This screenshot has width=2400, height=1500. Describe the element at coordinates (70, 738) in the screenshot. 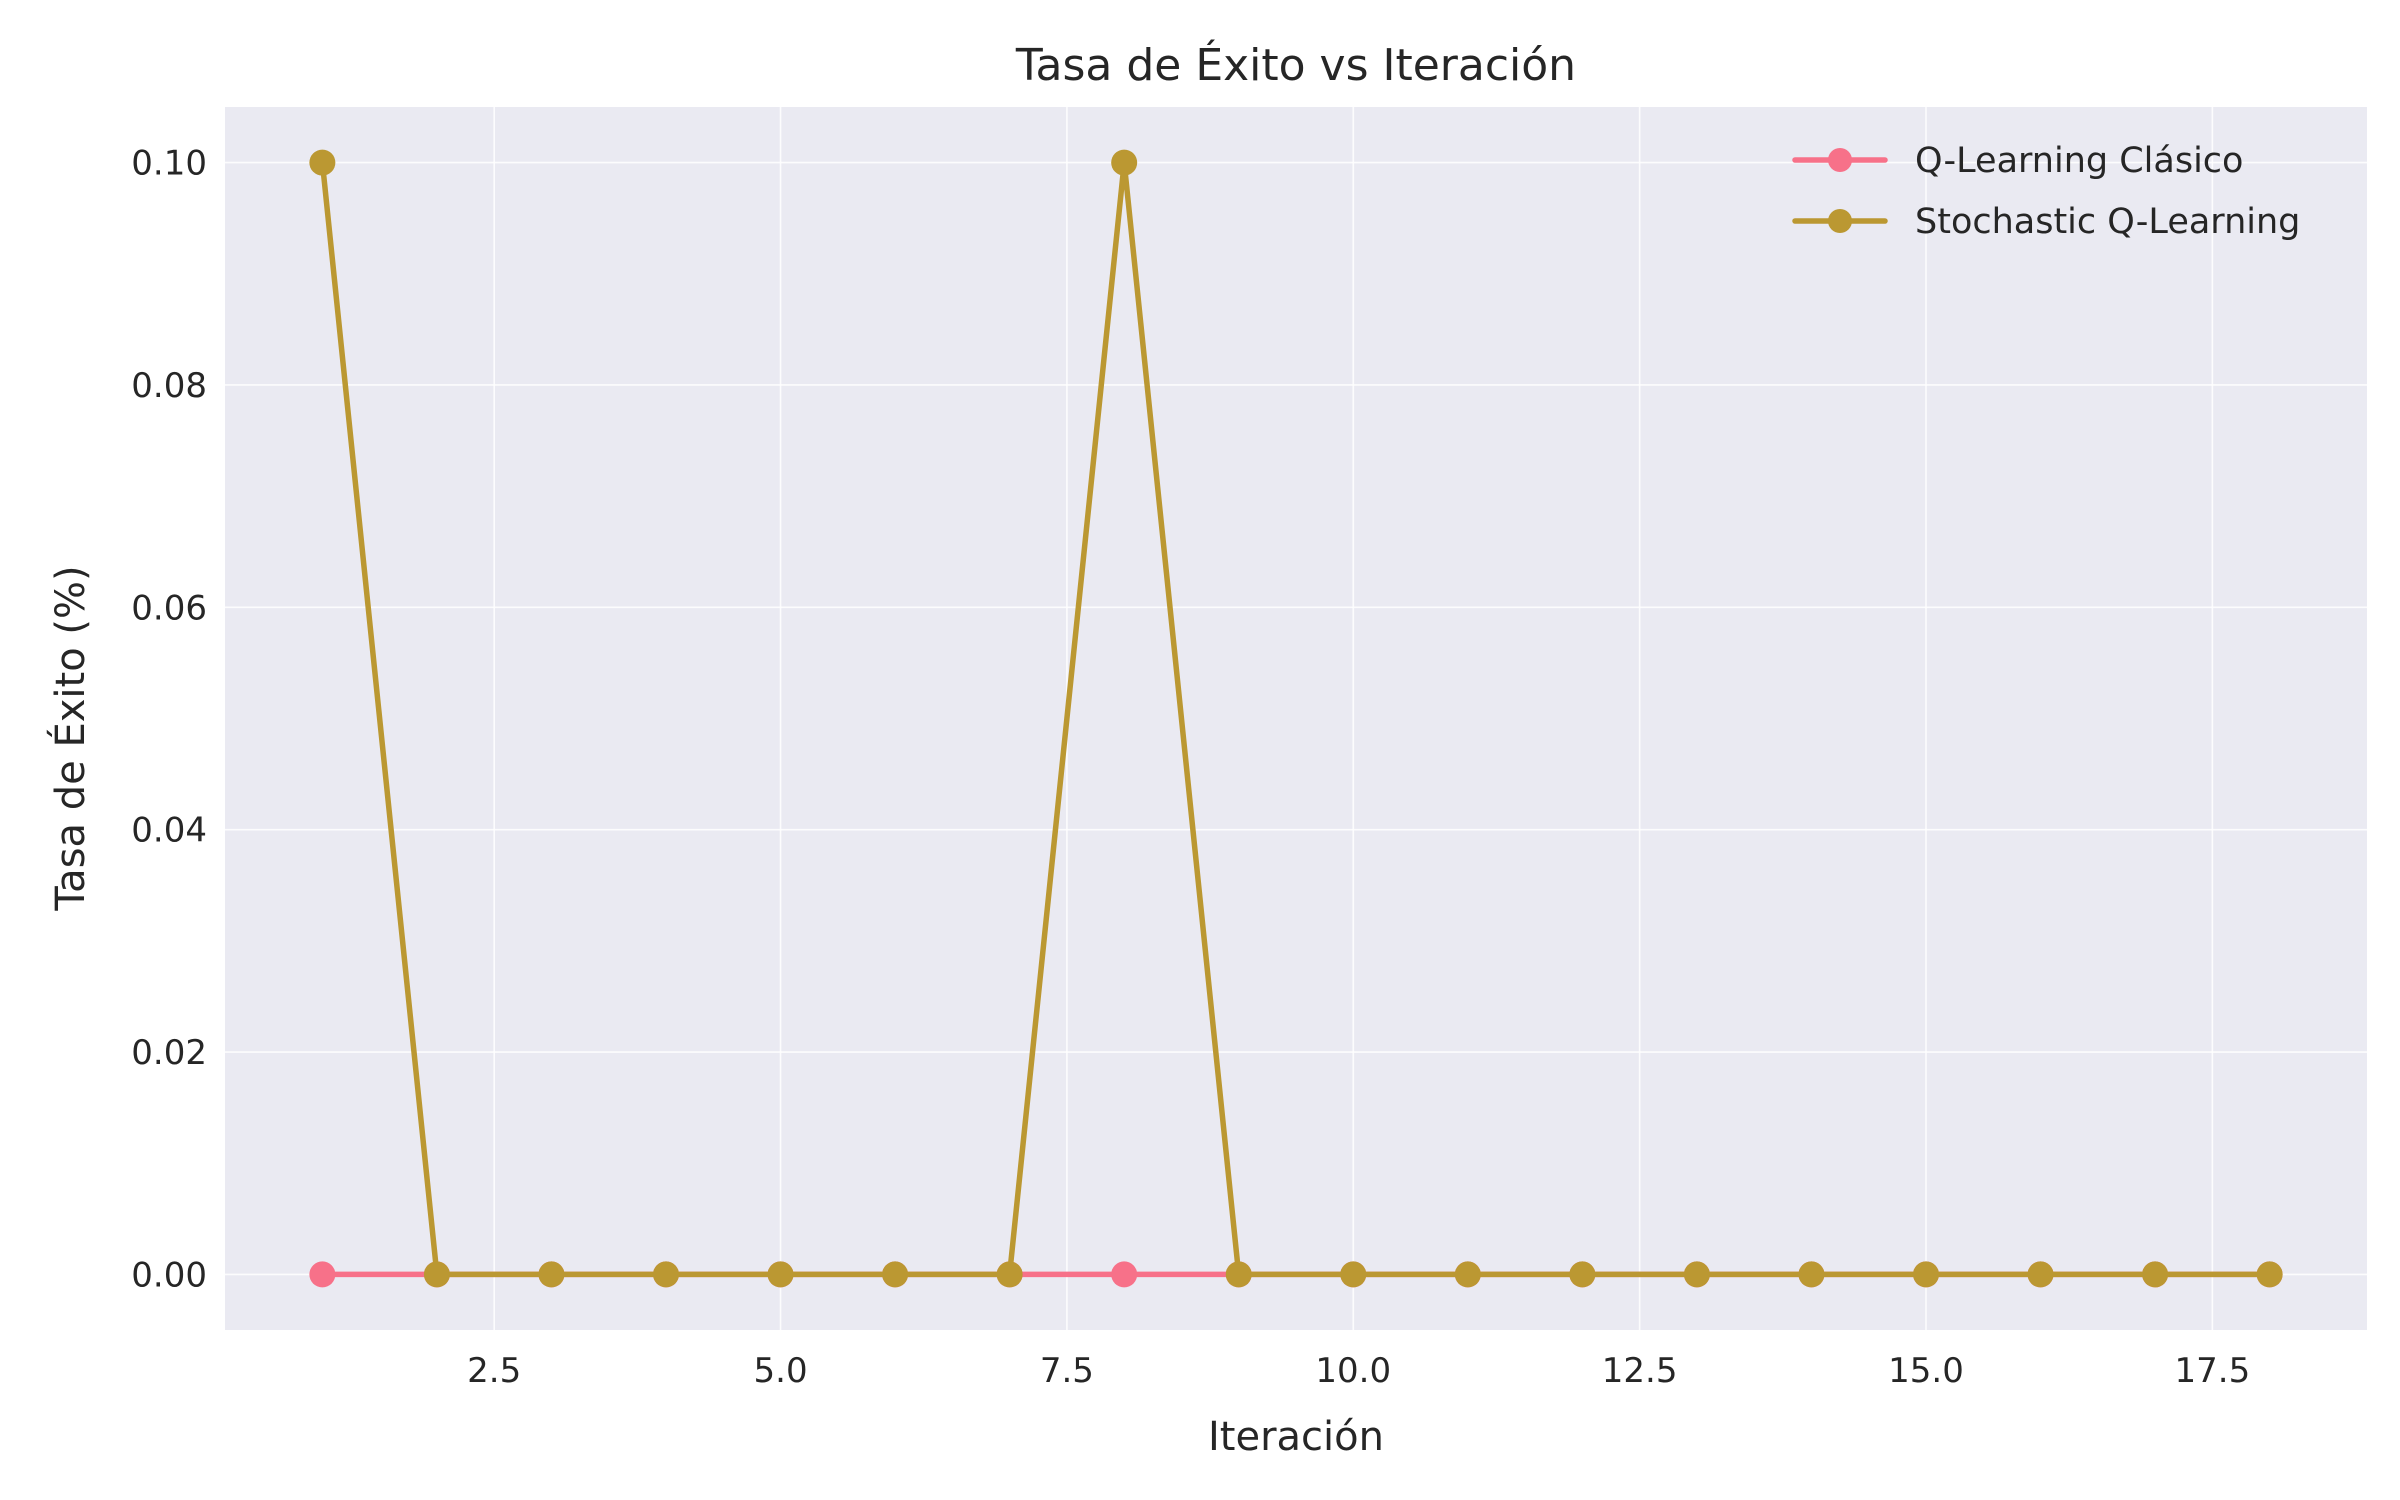

I see `y-axis-label: Tasa de Éxito (%)` at that location.